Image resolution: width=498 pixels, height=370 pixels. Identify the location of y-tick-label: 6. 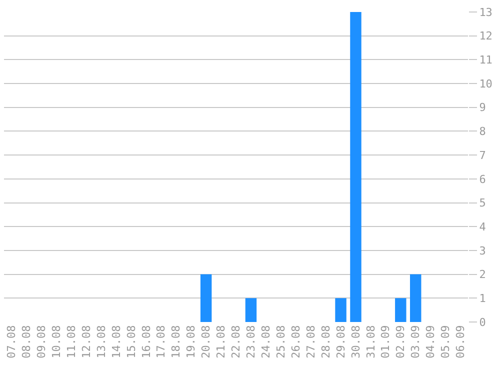
(482, 179).